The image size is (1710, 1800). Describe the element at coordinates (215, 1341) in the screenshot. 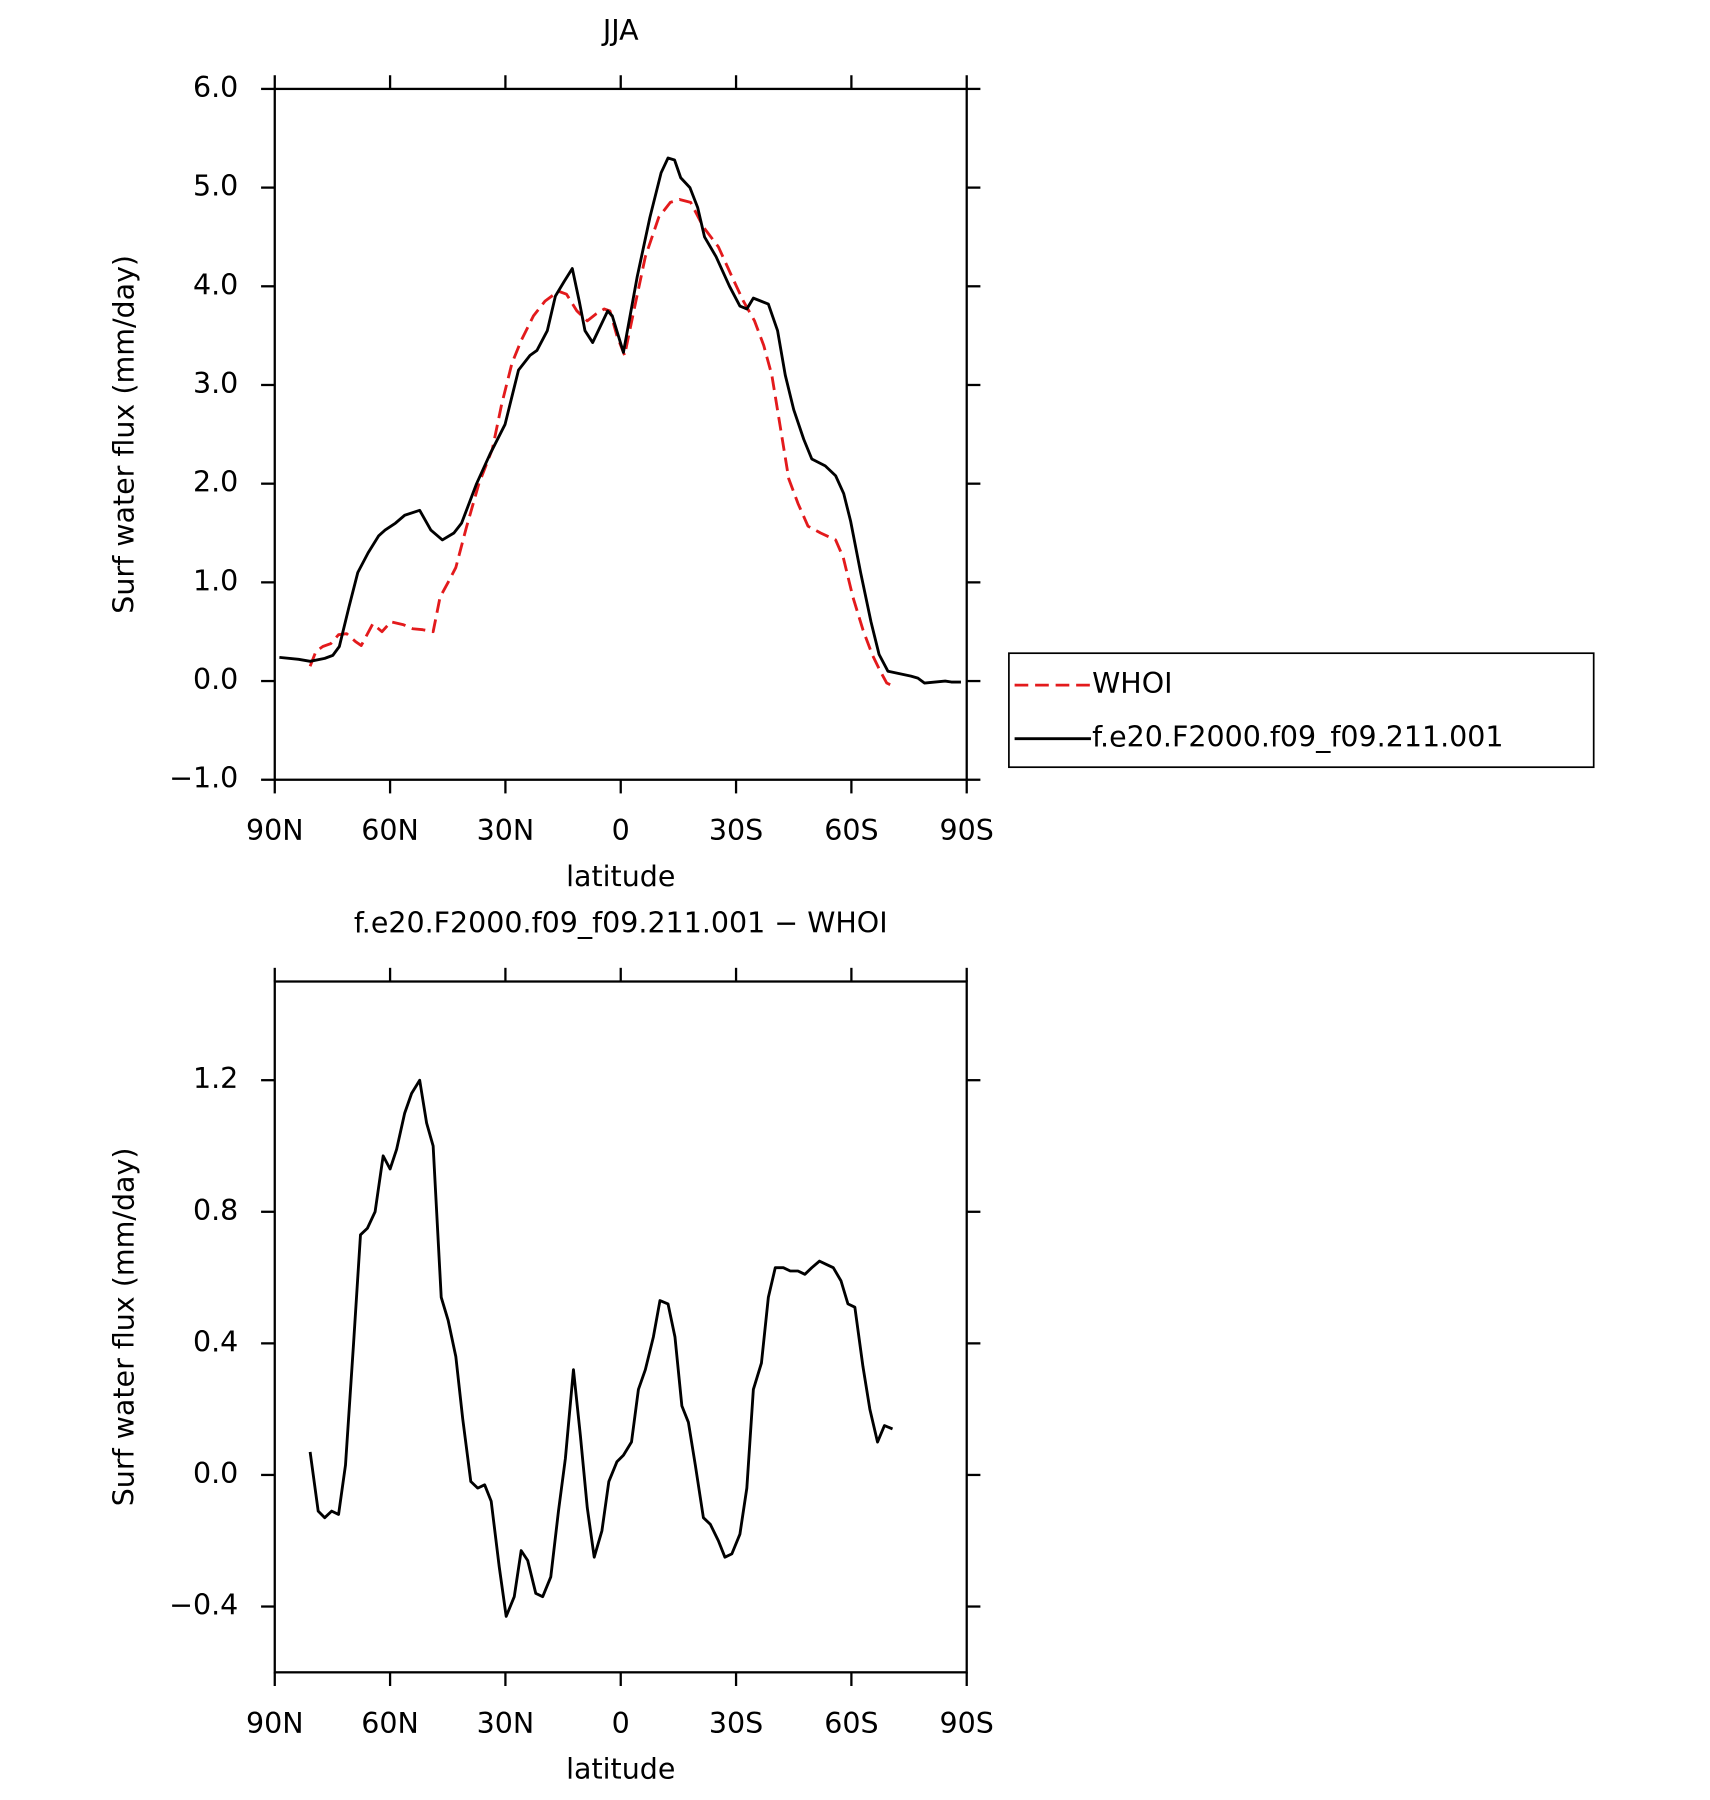

I see `y-tick-label: 0.4` at that location.